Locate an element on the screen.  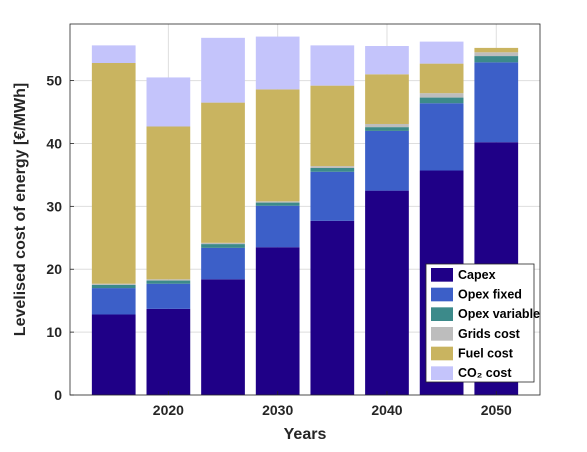
legend-label: Grids cost is located at coordinates (489, 334).